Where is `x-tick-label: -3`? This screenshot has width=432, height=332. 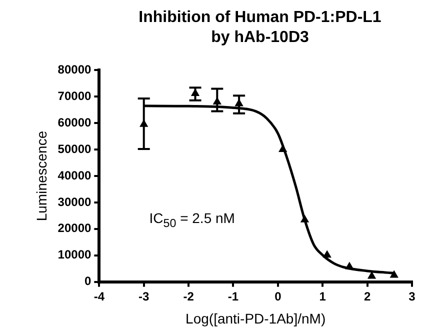 x-tick-label: -3 is located at coordinates (144, 296).